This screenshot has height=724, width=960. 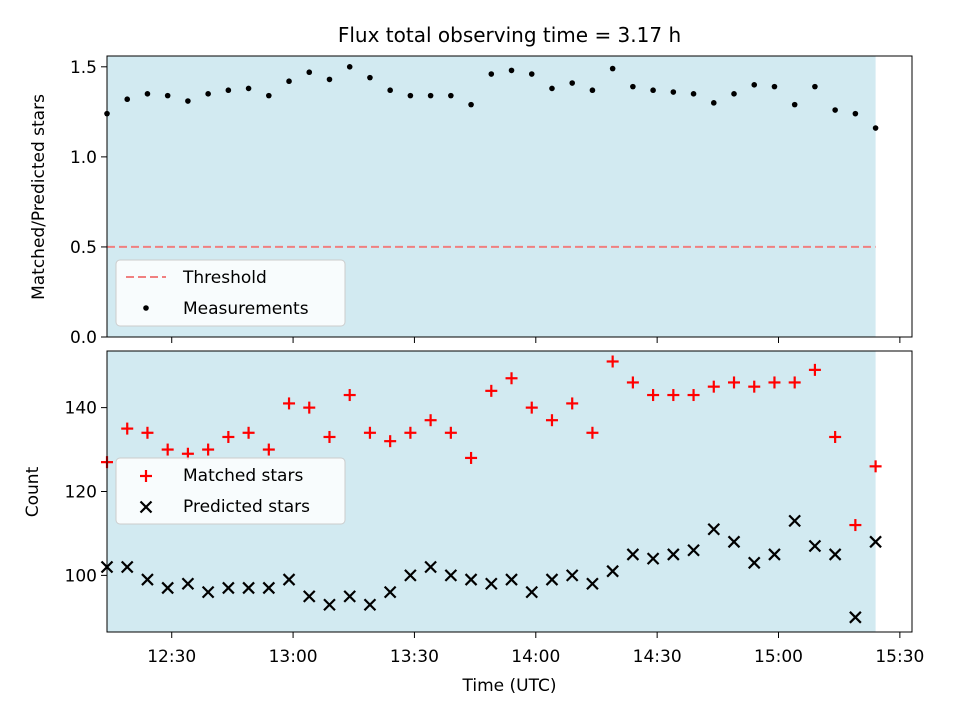 What do you see at coordinates (33, 491) in the screenshot?
I see `bottom-y-axis-label: Count` at bounding box center [33, 491].